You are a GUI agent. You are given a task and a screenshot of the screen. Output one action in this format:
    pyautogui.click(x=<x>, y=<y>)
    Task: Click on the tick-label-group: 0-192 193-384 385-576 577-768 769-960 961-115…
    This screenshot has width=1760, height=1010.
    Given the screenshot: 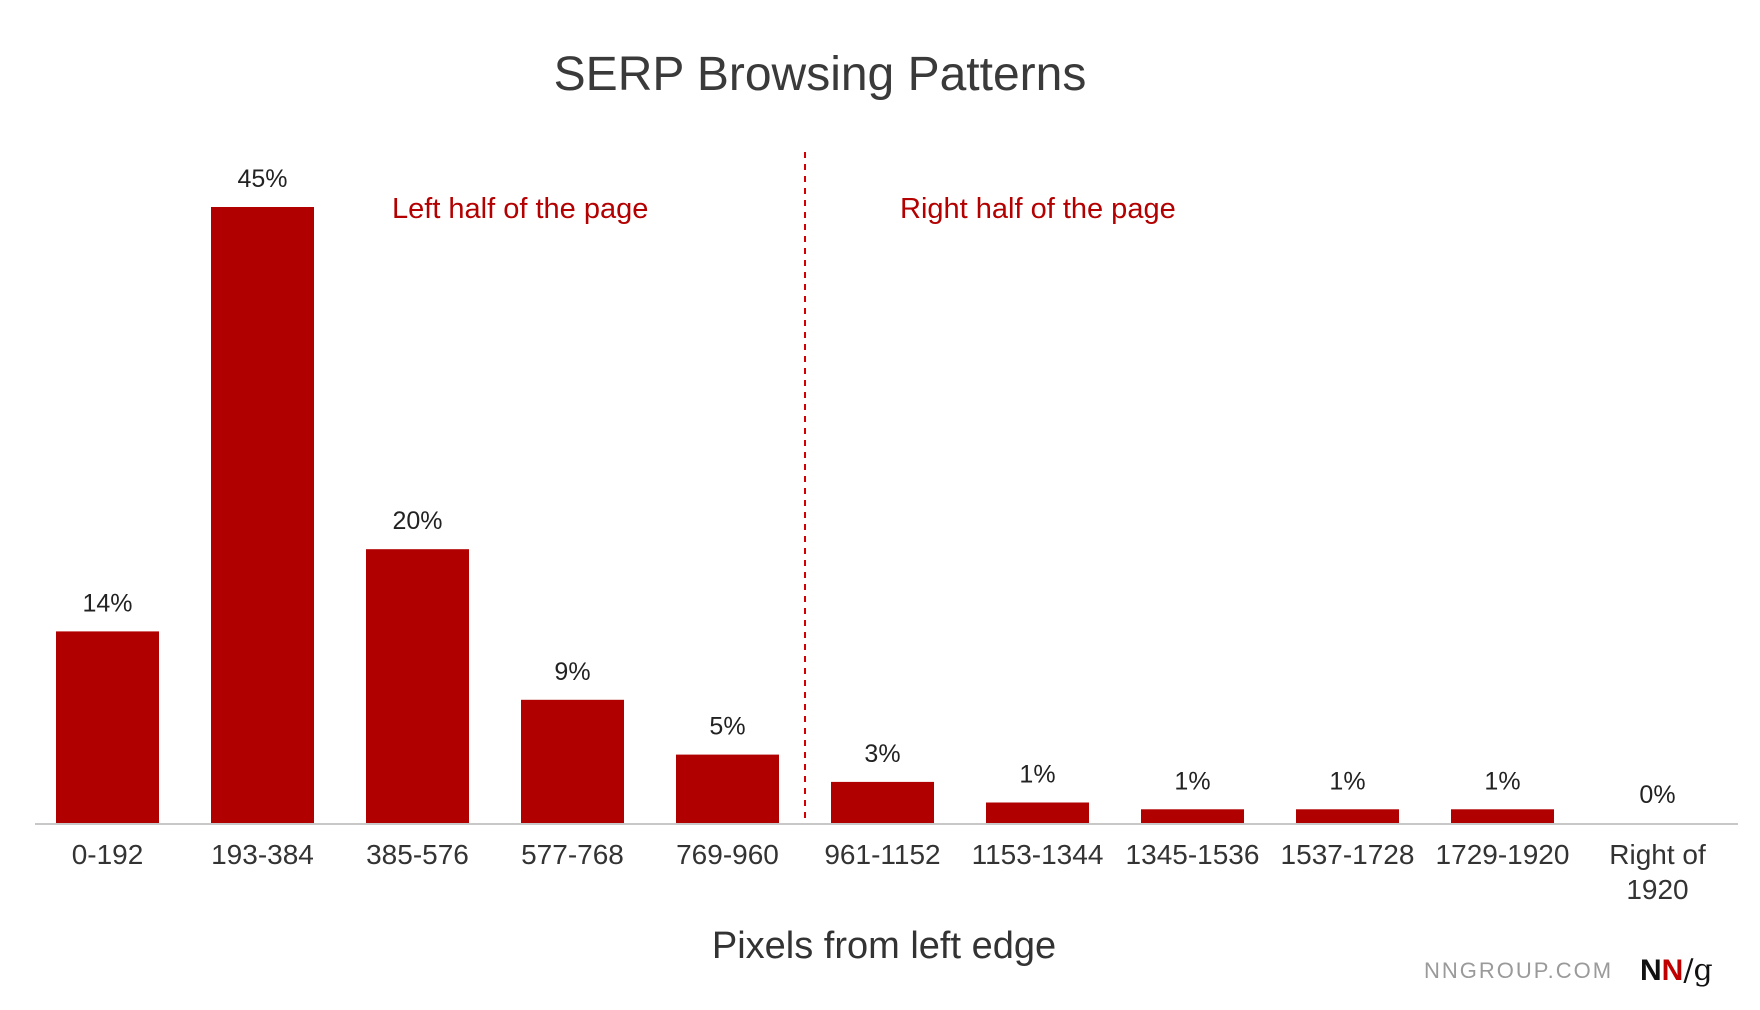 What is the action you would take?
    pyautogui.click(x=889, y=872)
    